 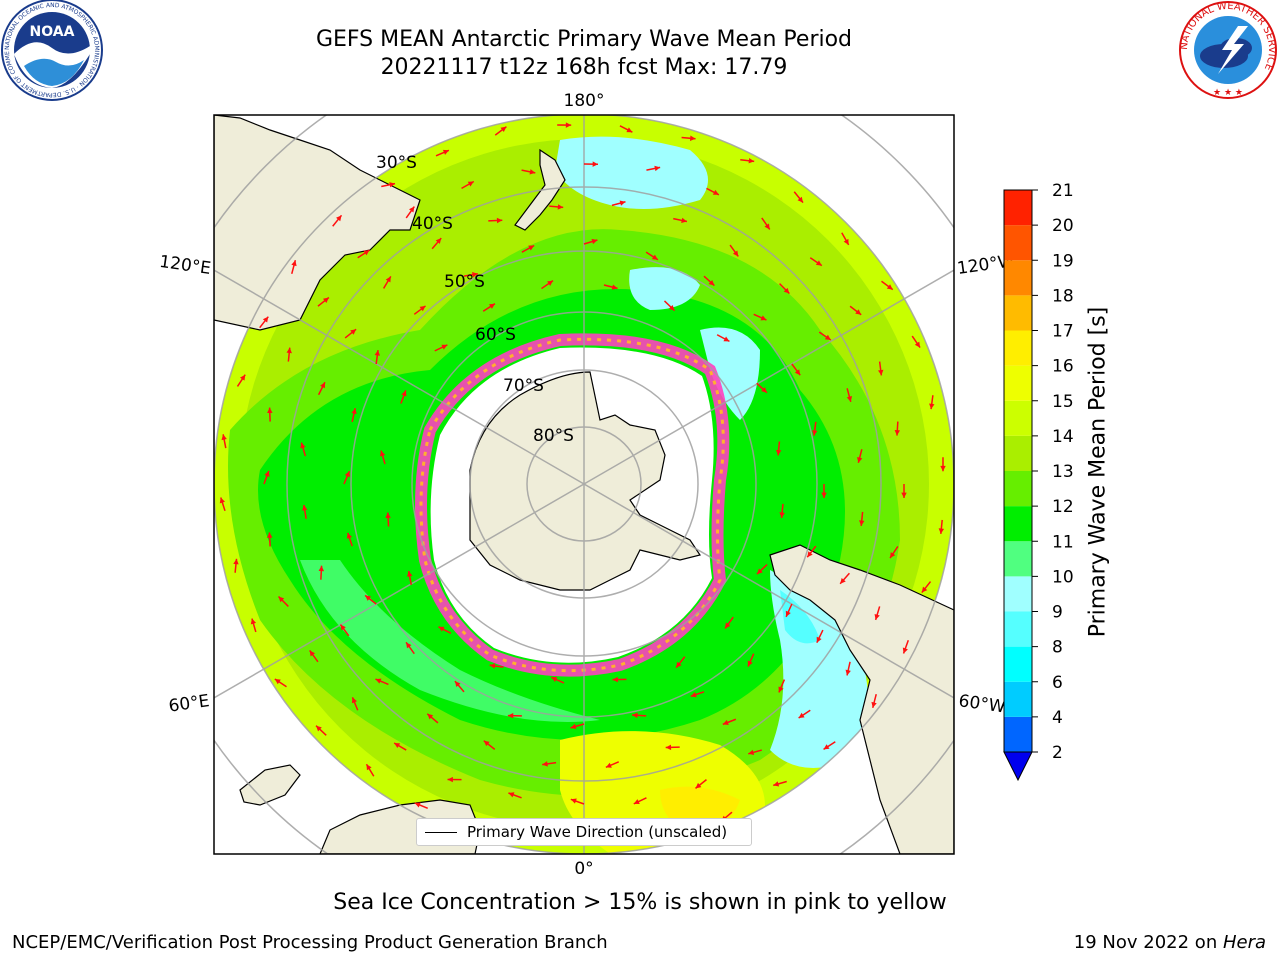 I want to click on figure-subtitle: 20221117 t12z 168h fcst Max: 17.79, so click(x=584, y=67).